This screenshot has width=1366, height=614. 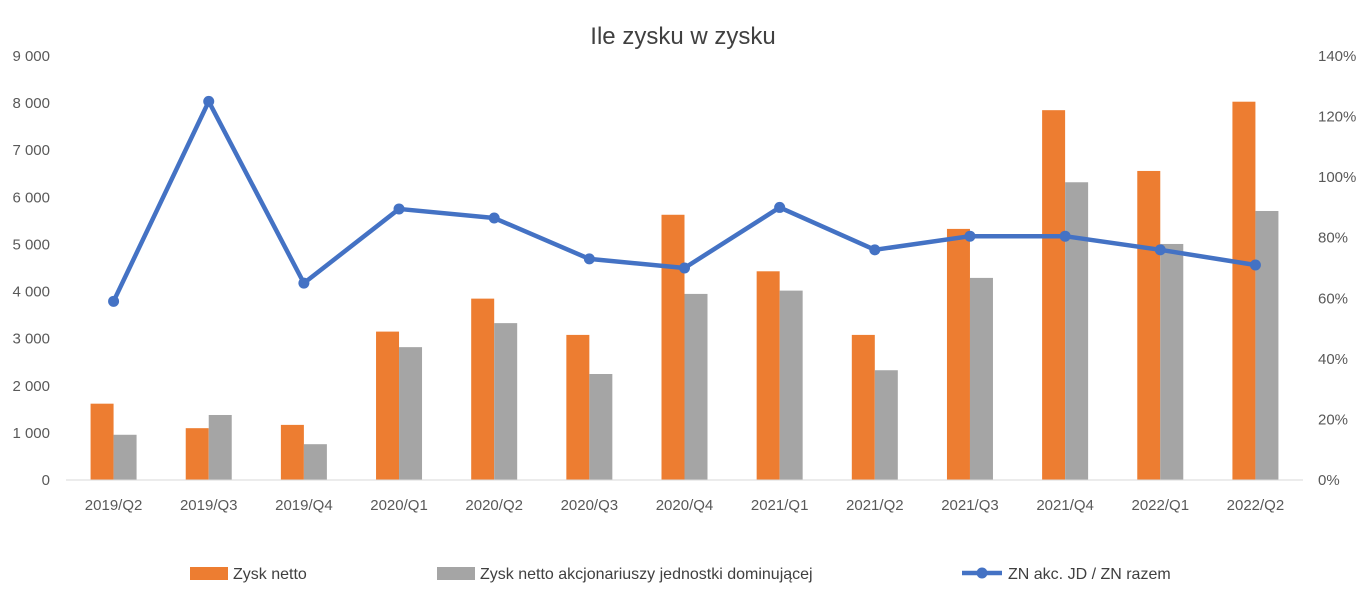 I want to click on y-left-tick-label: 2 000, so click(x=31, y=386).